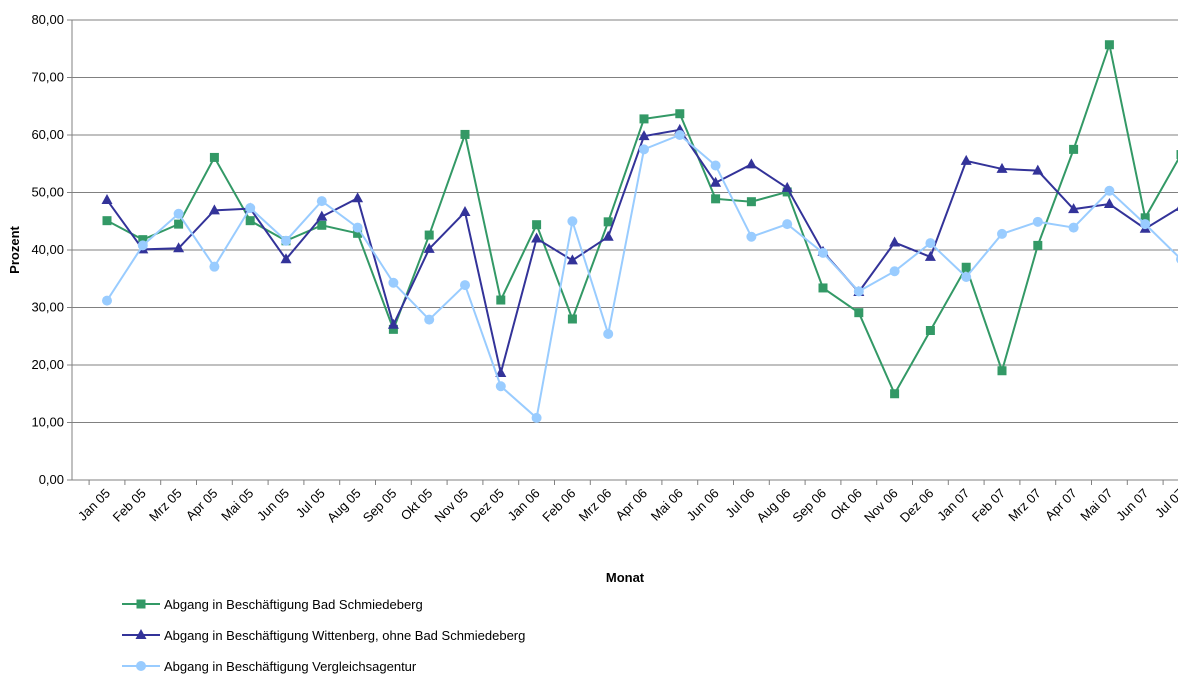 The width and height of the screenshot is (1178, 679). What do you see at coordinates (51, 479) in the screenshot?
I see `y-tick-label: 0,00` at bounding box center [51, 479].